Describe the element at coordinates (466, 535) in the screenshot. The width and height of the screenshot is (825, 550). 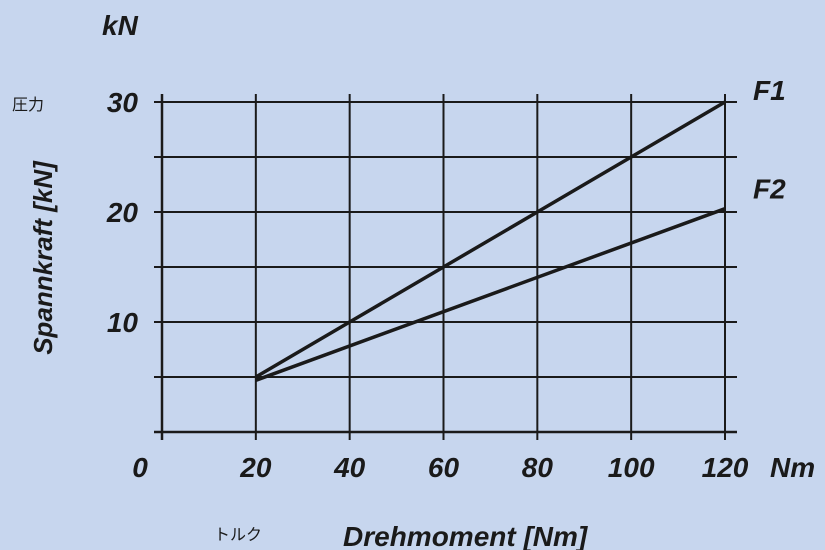
I see `x-axis-label: Drehmoment [Nm]` at that location.